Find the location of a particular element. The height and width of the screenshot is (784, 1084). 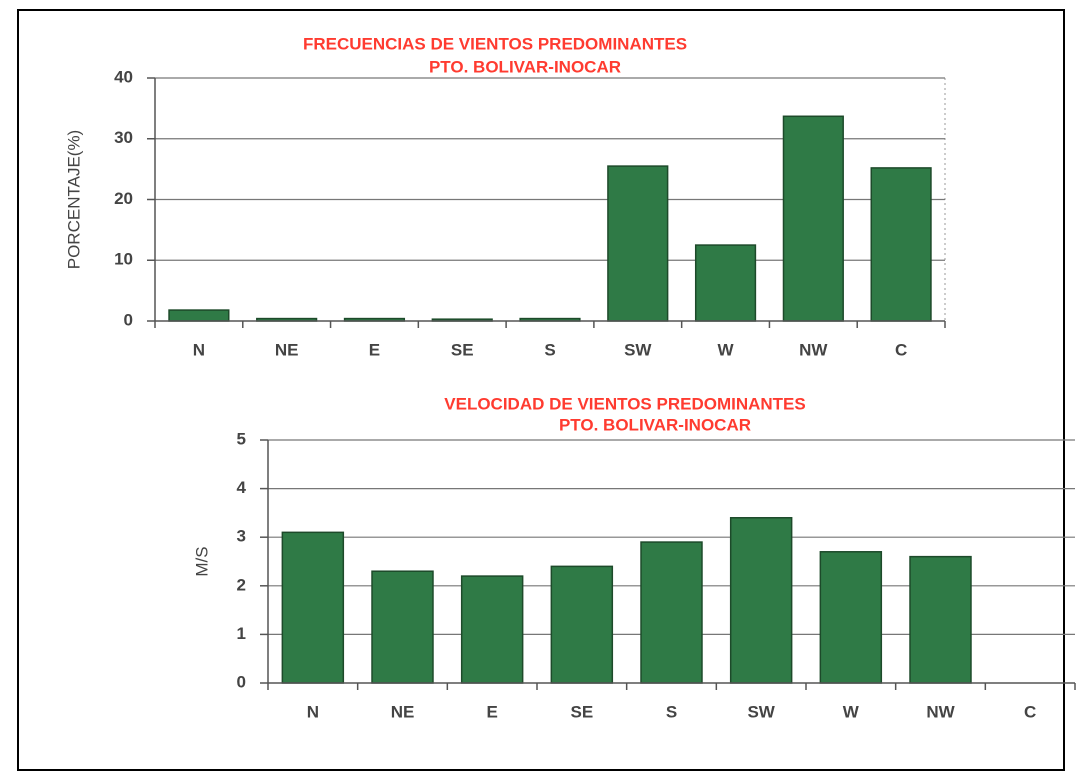

y-tick-label: 2 is located at coordinates (241, 584).